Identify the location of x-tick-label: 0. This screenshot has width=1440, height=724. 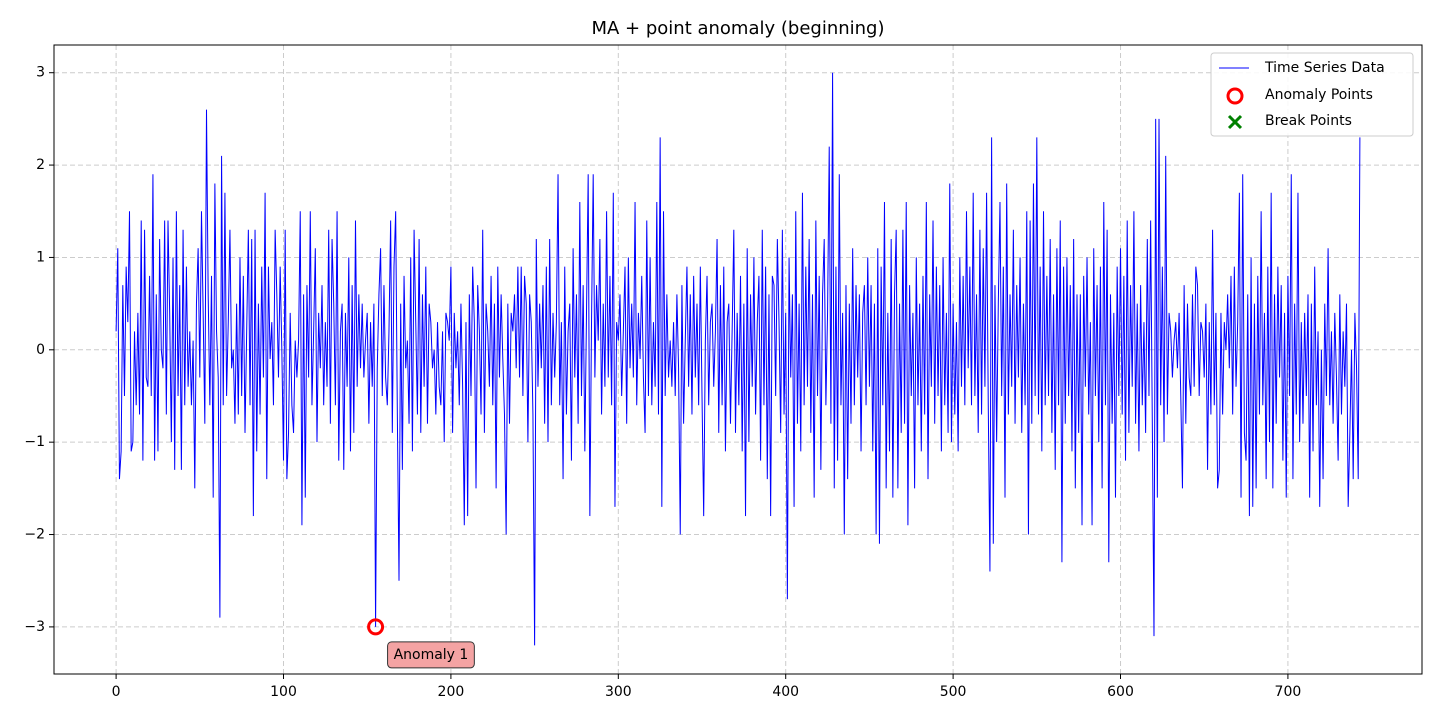
(116, 692).